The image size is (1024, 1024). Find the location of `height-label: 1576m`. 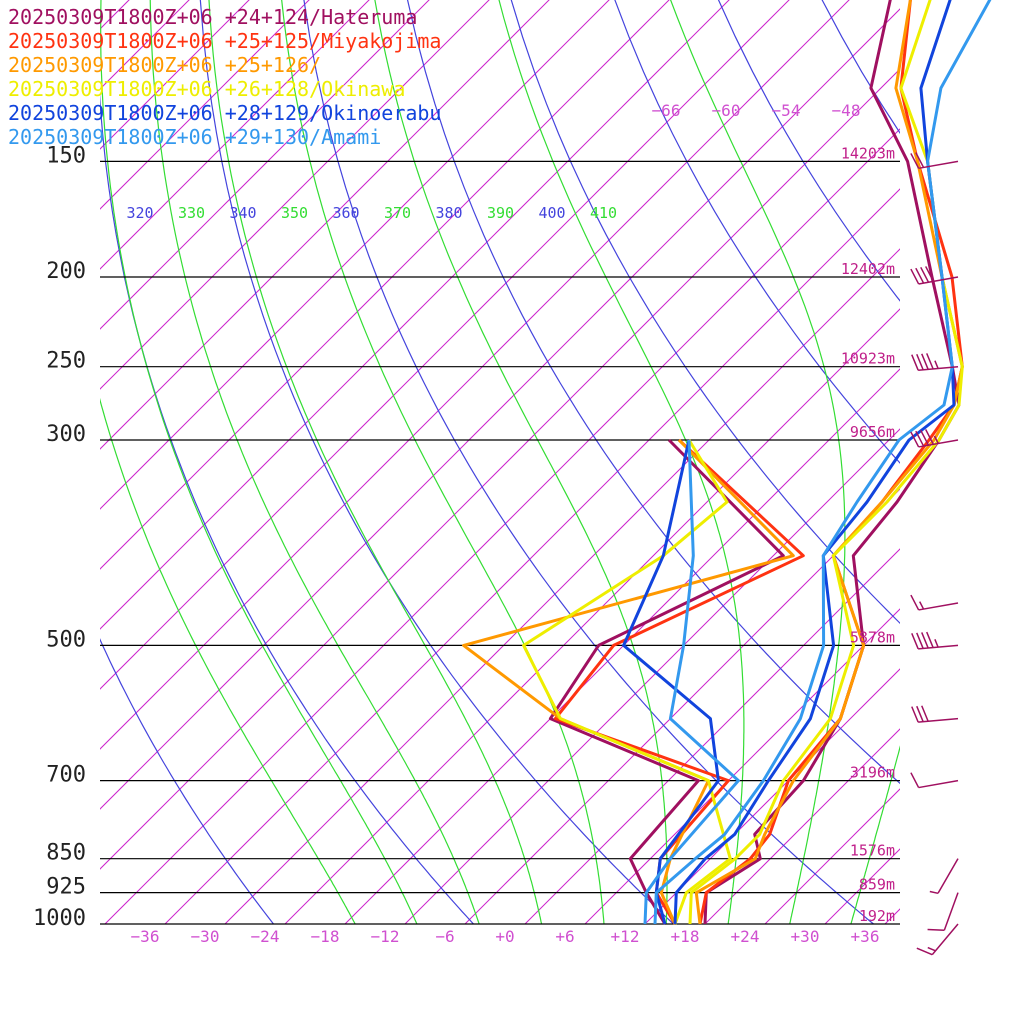

height-label: 1576m is located at coordinates (872, 851).